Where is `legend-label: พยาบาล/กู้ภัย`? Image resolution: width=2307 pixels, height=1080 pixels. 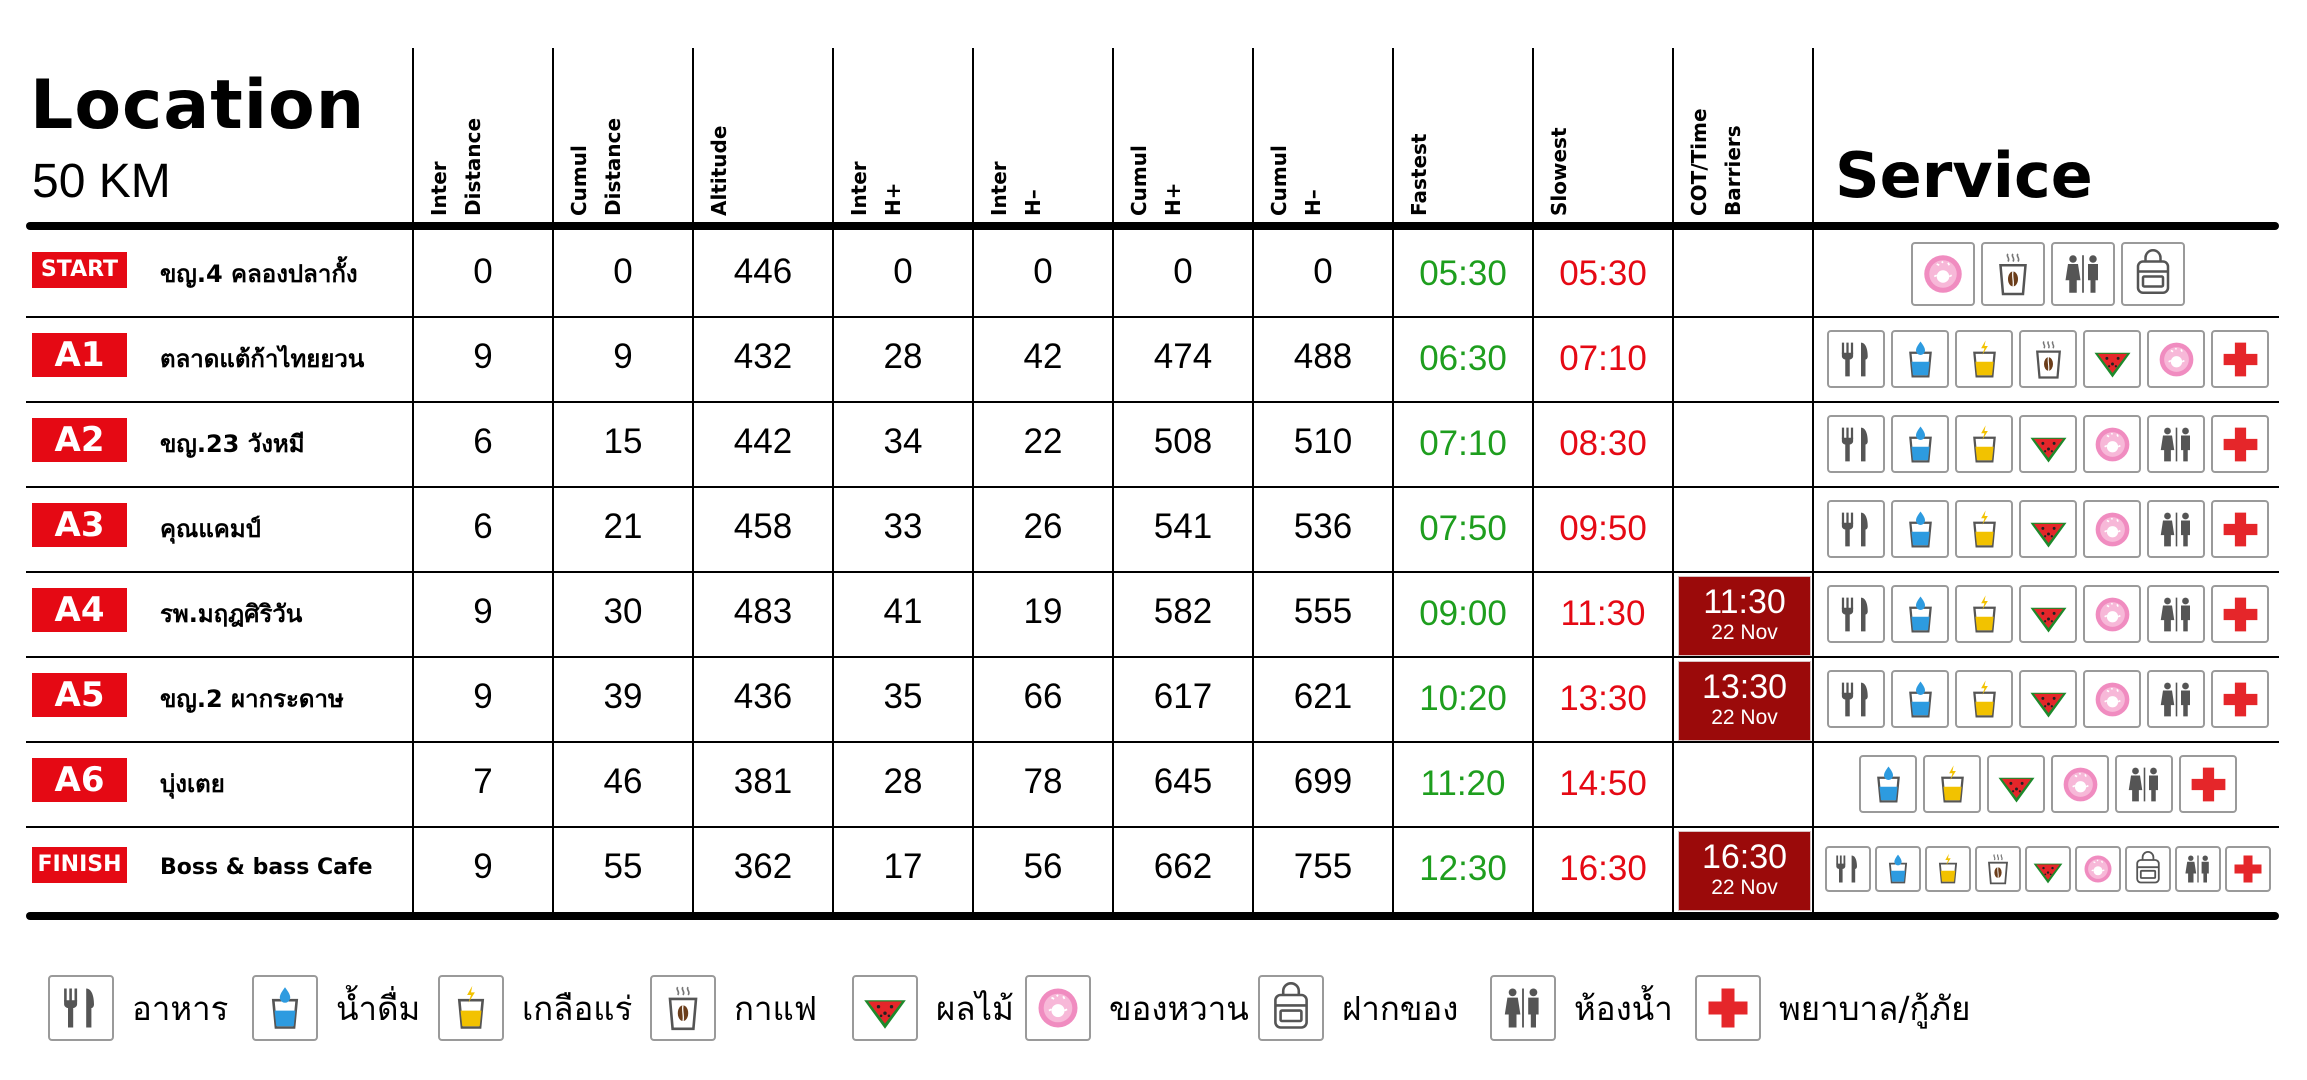
legend-label: พยาบาล/กู้ภัย is located at coordinates (1875, 1008).